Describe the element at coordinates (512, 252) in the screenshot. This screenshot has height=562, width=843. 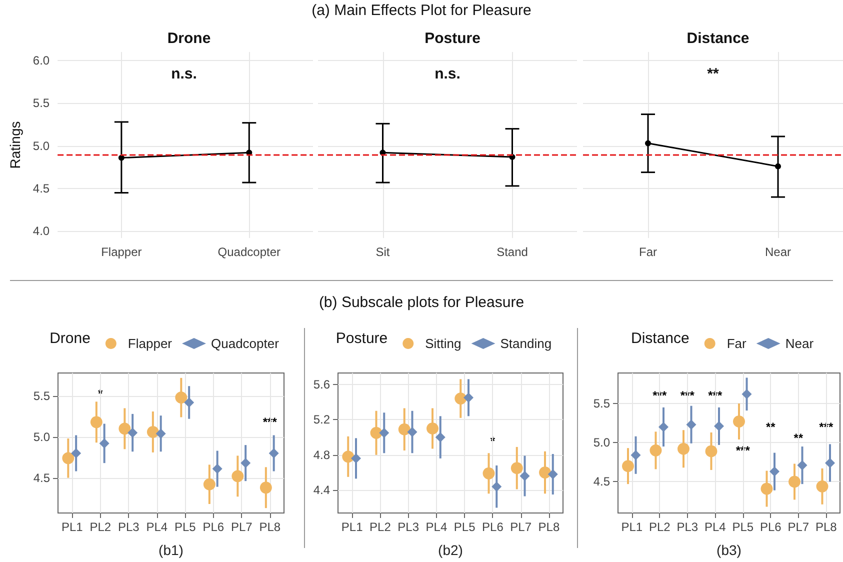
I see `x-tick-label: Stand` at that location.